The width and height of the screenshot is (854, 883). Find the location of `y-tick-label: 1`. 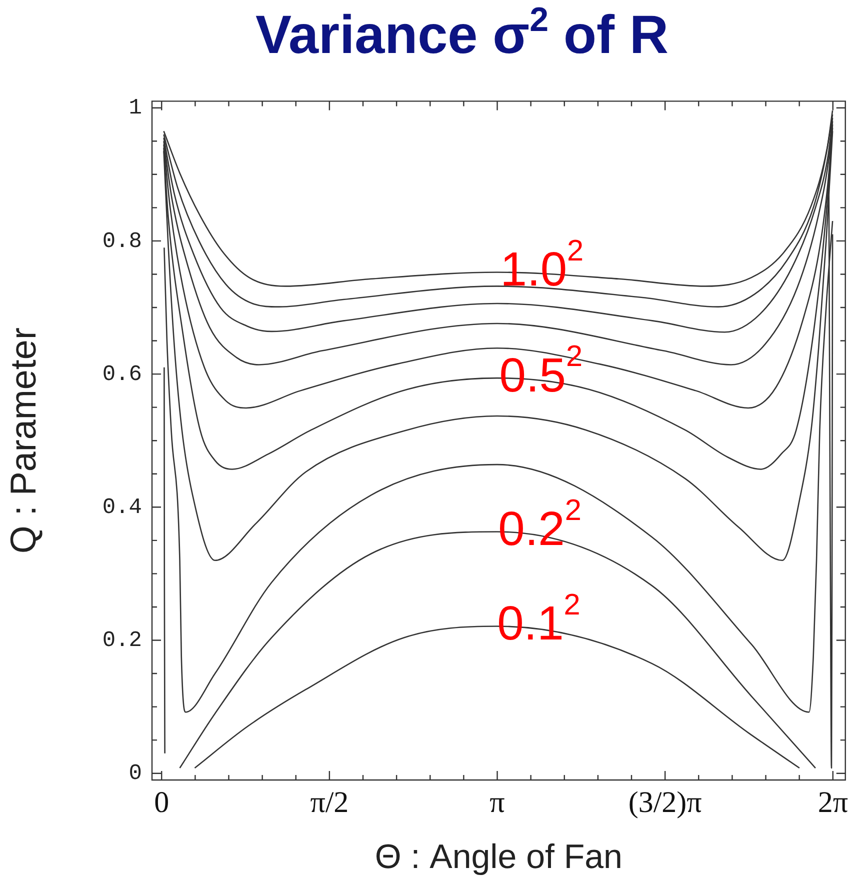

y-tick-label: 1 is located at coordinates (135, 108).